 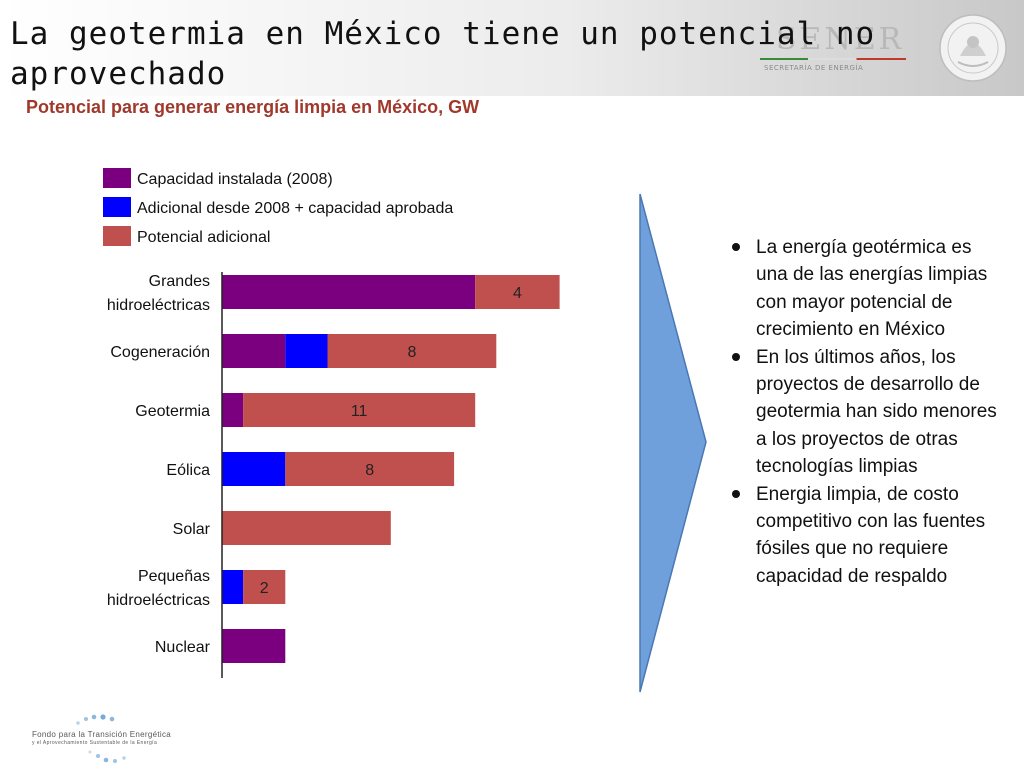 What do you see at coordinates (183, 647) in the screenshot?
I see `category-label: Nuclear` at bounding box center [183, 647].